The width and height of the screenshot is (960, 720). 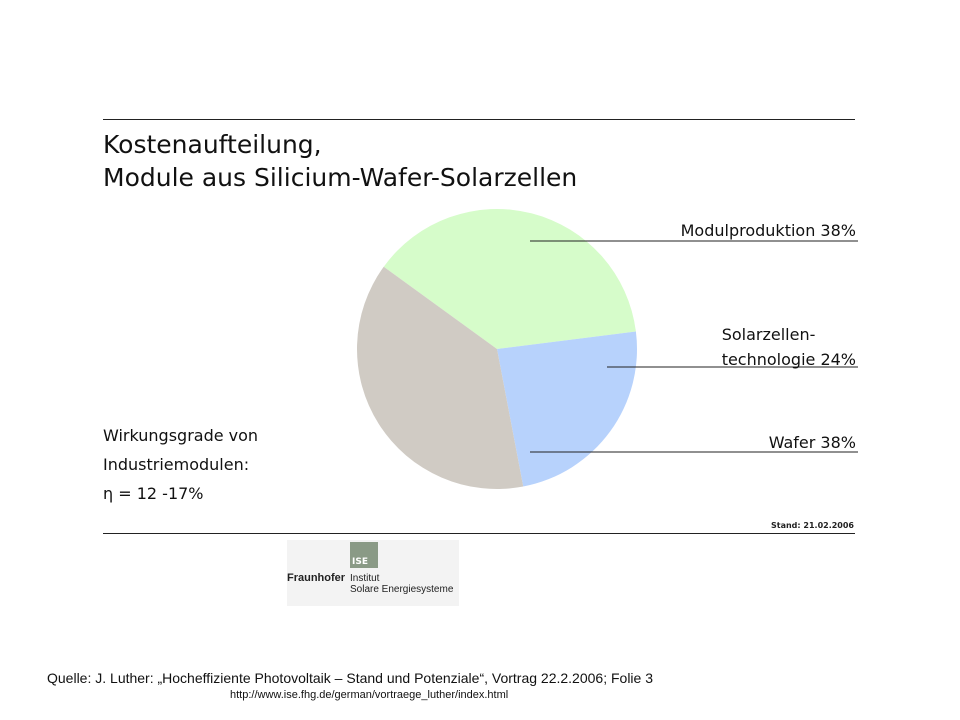 What do you see at coordinates (402, 589) in the screenshot?
I see `institute-line-2: Solare Energiesysteme` at bounding box center [402, 589].